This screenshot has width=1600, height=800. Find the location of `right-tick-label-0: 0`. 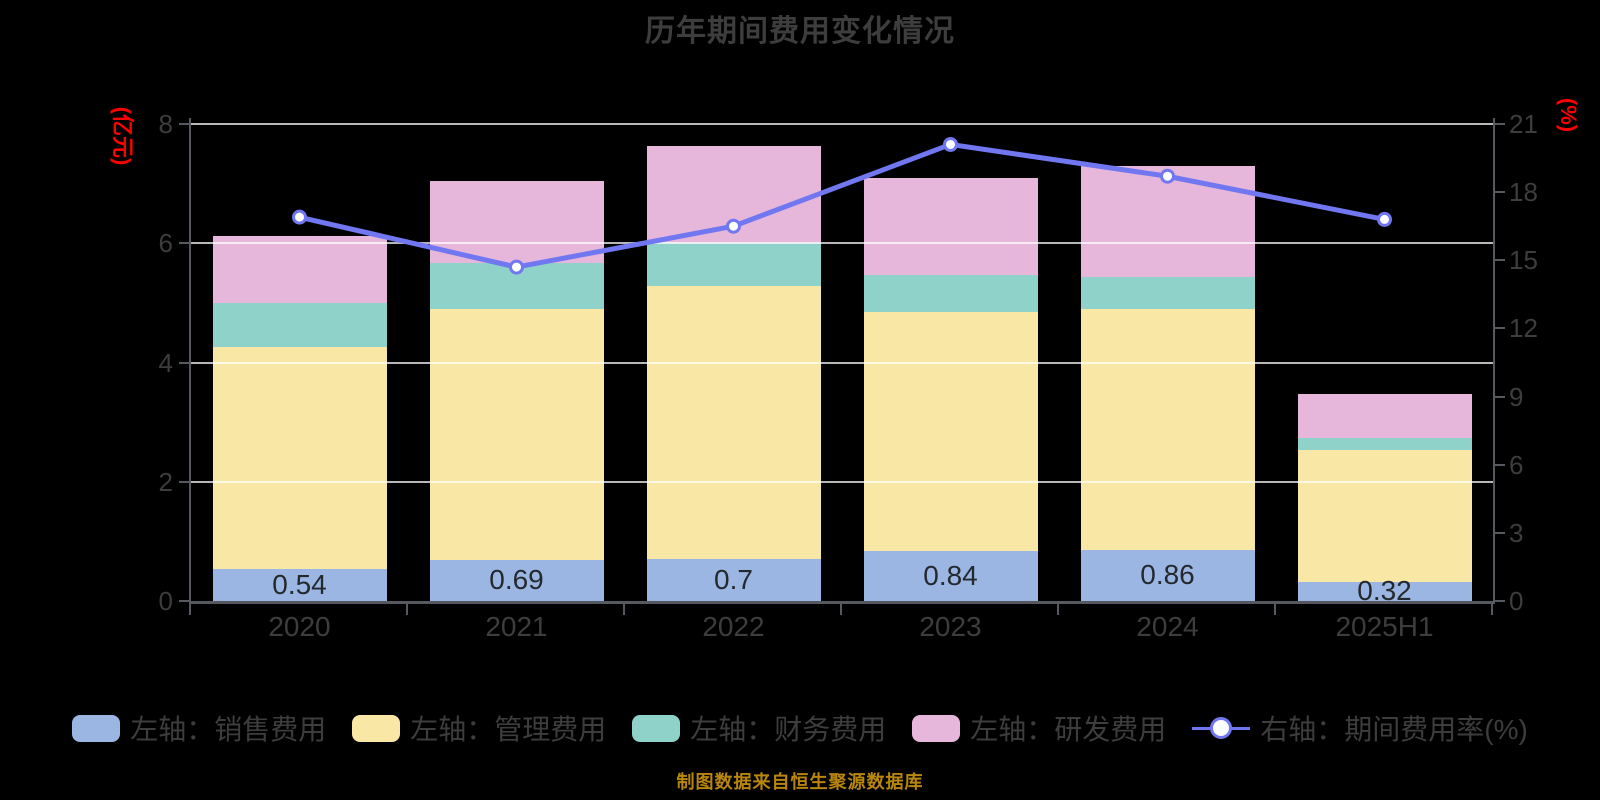

right-tick-label-0: 0 is located at coordinates (1516, 601).